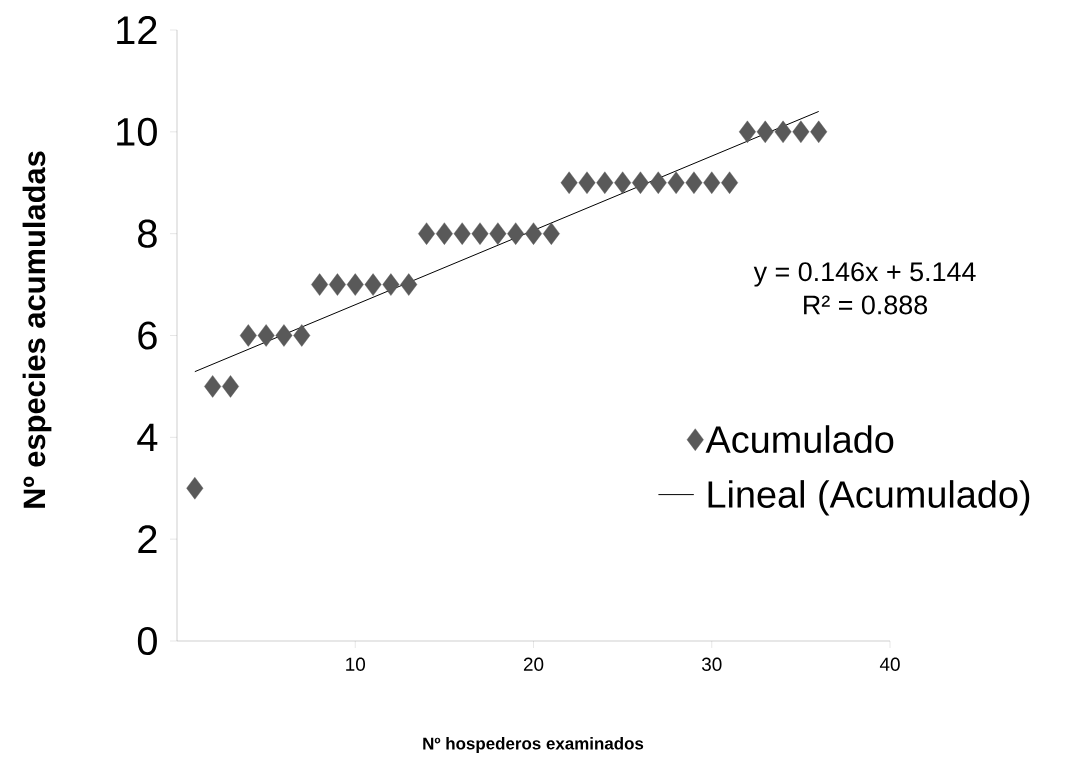  I want to click on y-tick-label: 4, so click(147, 437).